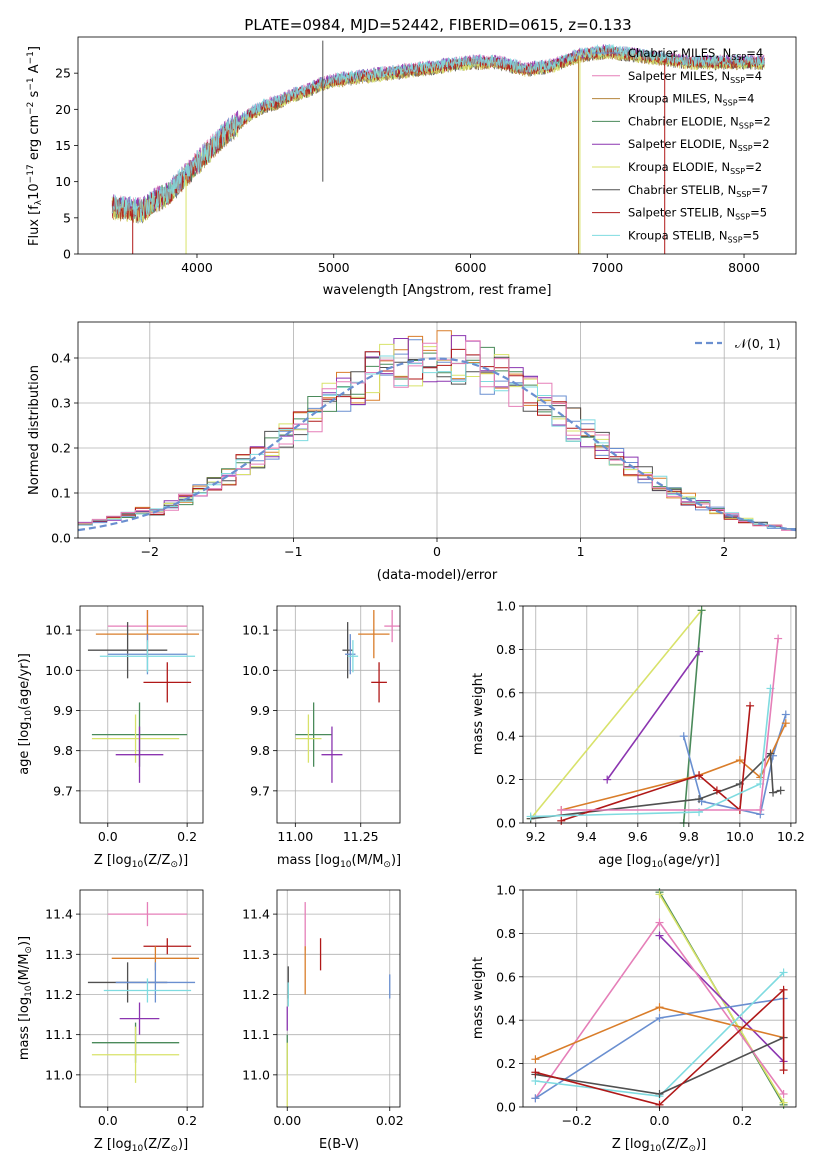 This screenshot has height=1170, width=819. What do you see at coordinates (577, 1120) in the screenshot?
I see `x-tick-label: −0.2` at bounding box center [577, 1120].